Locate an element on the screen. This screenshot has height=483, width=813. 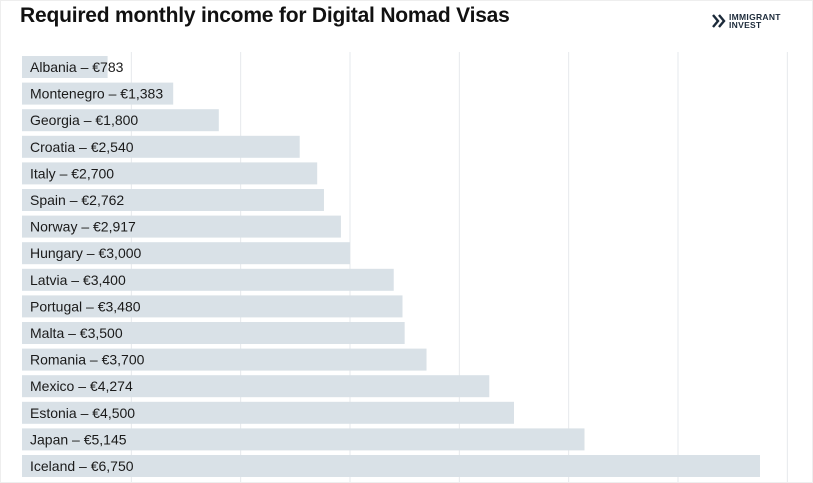
brand-logo: IMMIGRANT INVEST is located at coordinates (746, 21).